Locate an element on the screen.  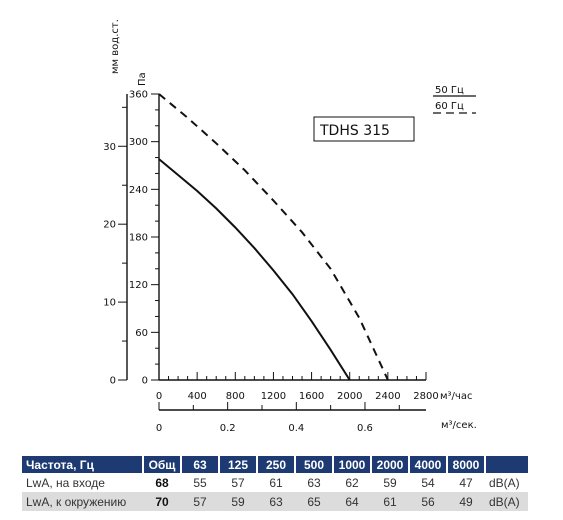
cell-total: 68 is located at coordinates (162, 482).